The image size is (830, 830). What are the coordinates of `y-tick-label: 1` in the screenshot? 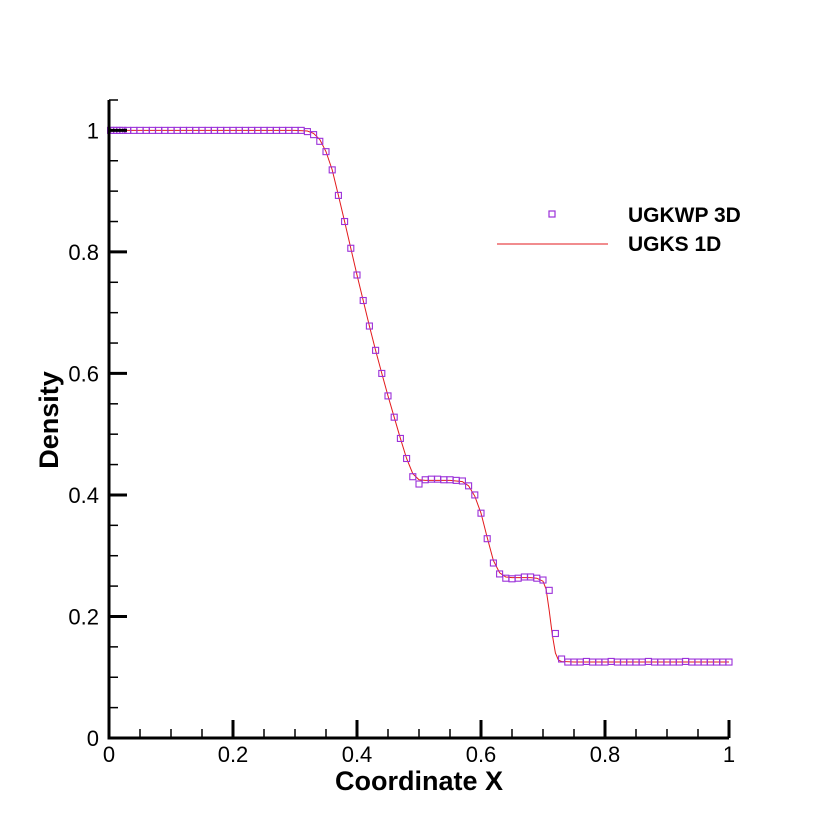 It's located at (93, 130).